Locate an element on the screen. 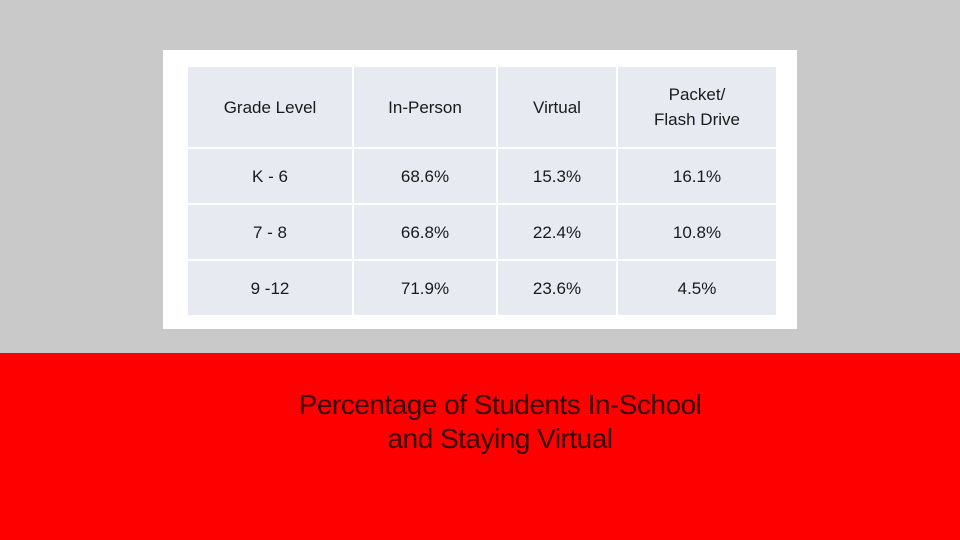 Image resolution: width=960 pixels, height=540 pixels. cell-in-person: 68.6% is located at coordinates (425, 176).